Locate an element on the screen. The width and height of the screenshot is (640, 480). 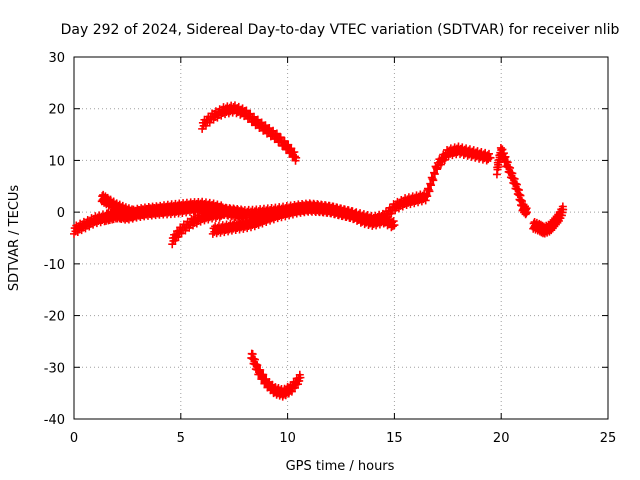
series-track-arc-lower is located at coordinates (276, 375).